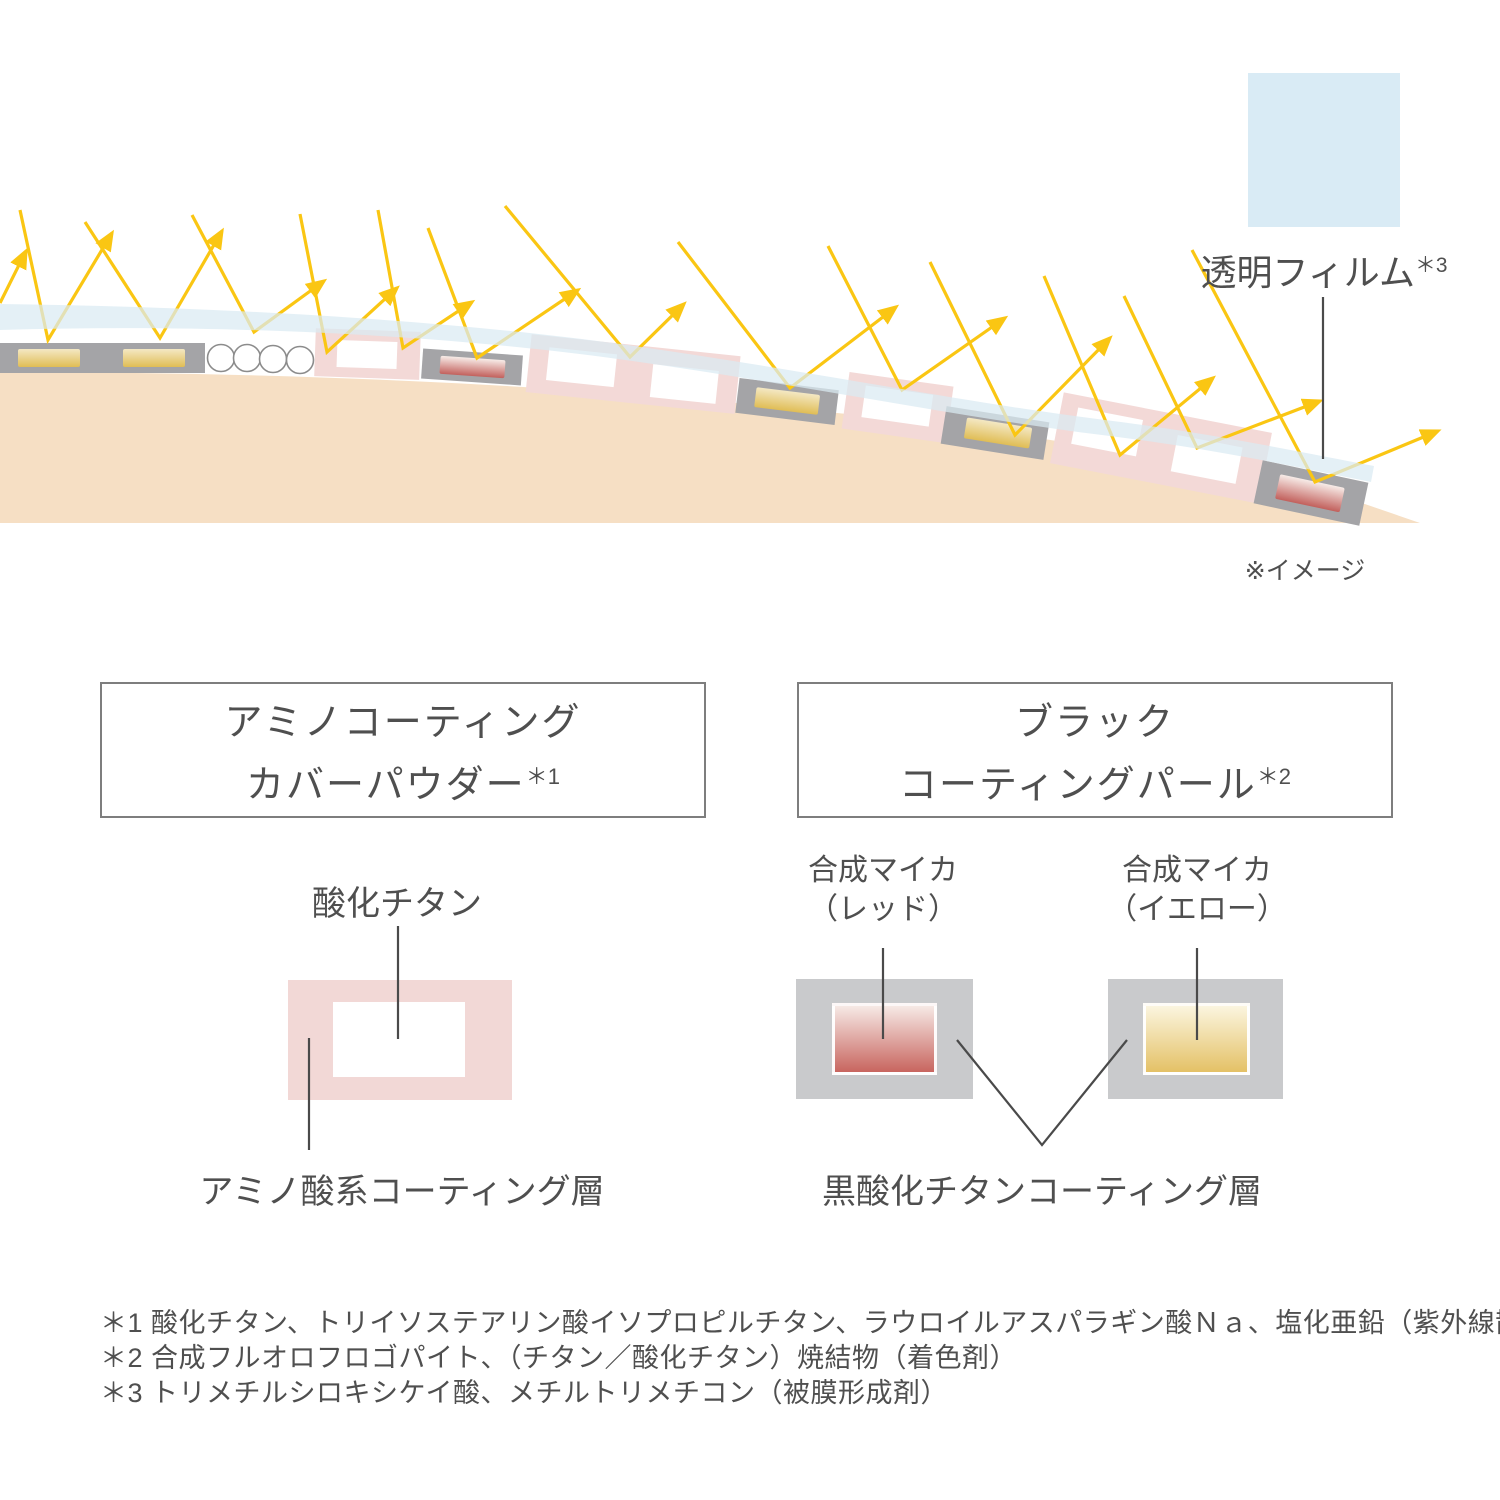 The width and height of the screenshot is (1500, 1500). I want to click on uncoated-powder-particles, so click(260, 359).